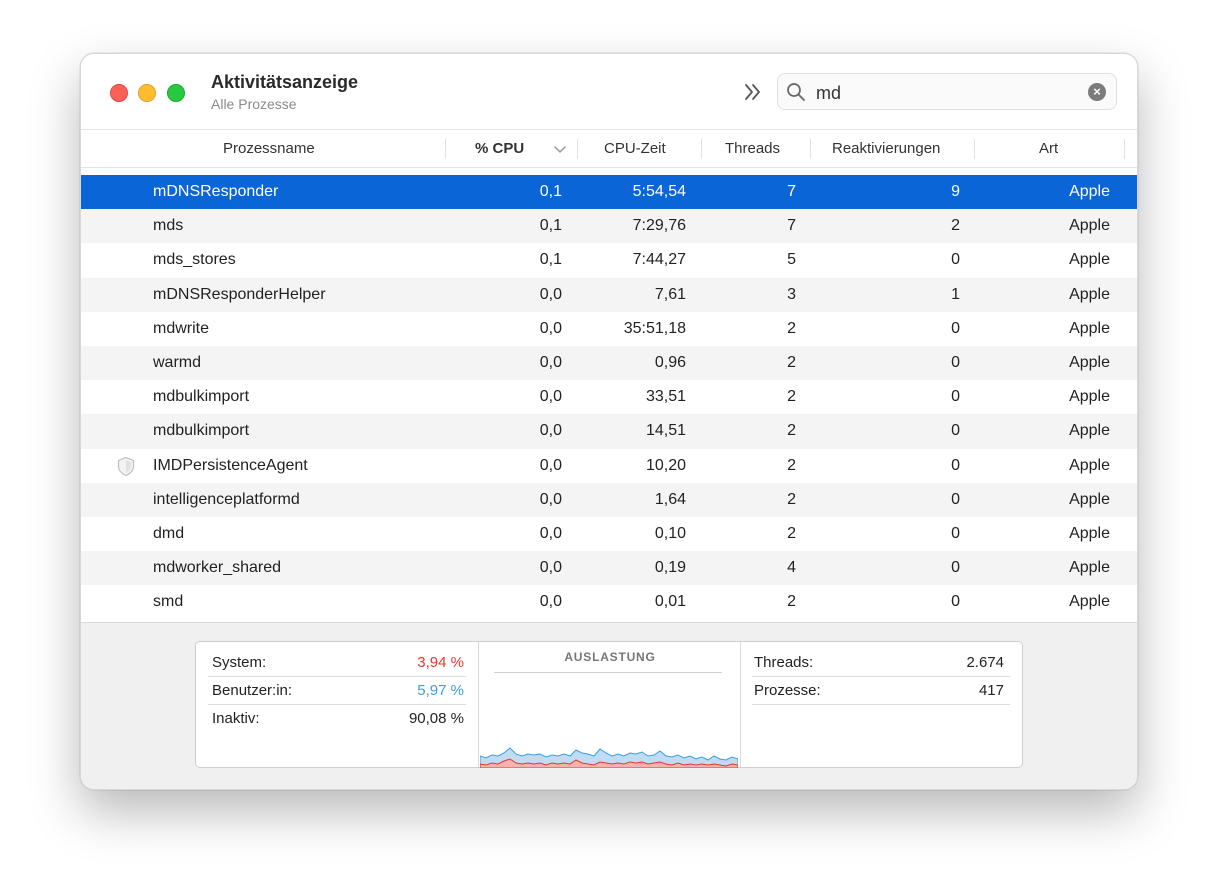  What do you see at coordinates (609, 260) in the screenshot?
I see `table-row: mds_stores 0,1 7:44,27 5 0 Apple` at bounding box center [609, 260].